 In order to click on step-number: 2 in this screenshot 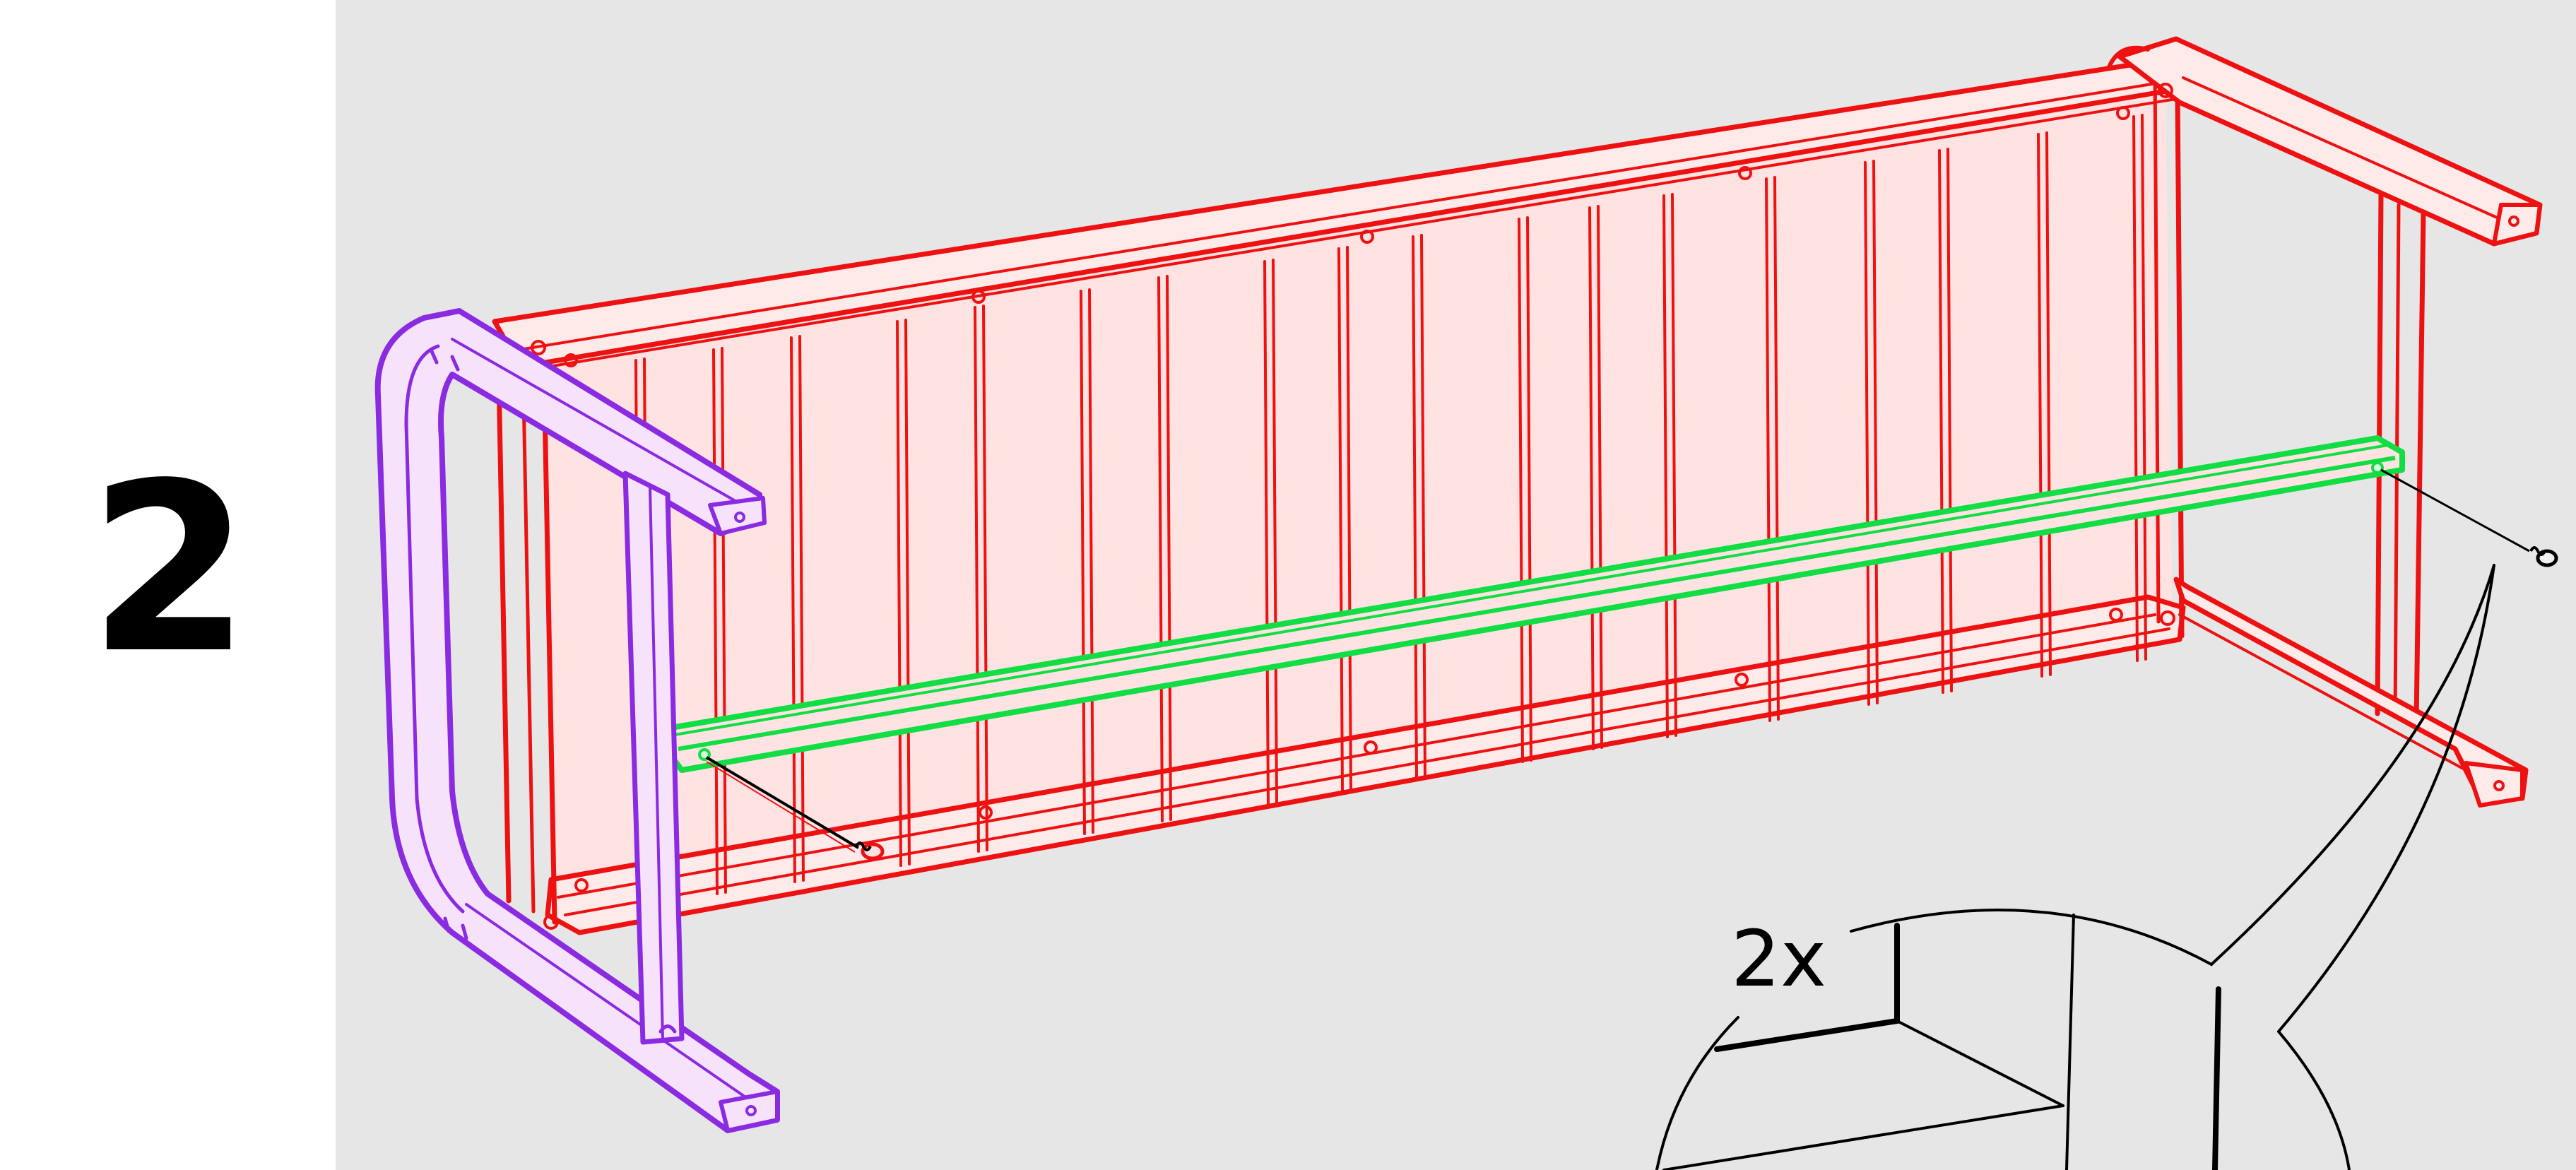, I will do `click(169, 568)`.